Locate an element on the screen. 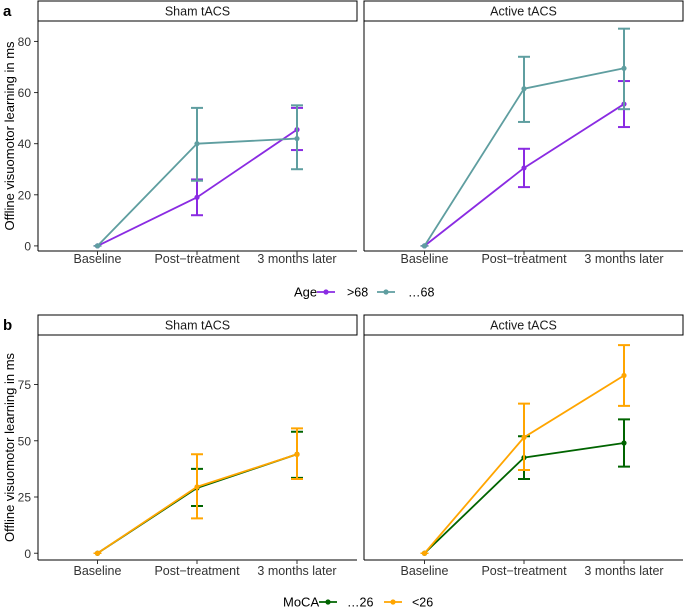  legend-label: …26 is located at coordinates (360, 602).